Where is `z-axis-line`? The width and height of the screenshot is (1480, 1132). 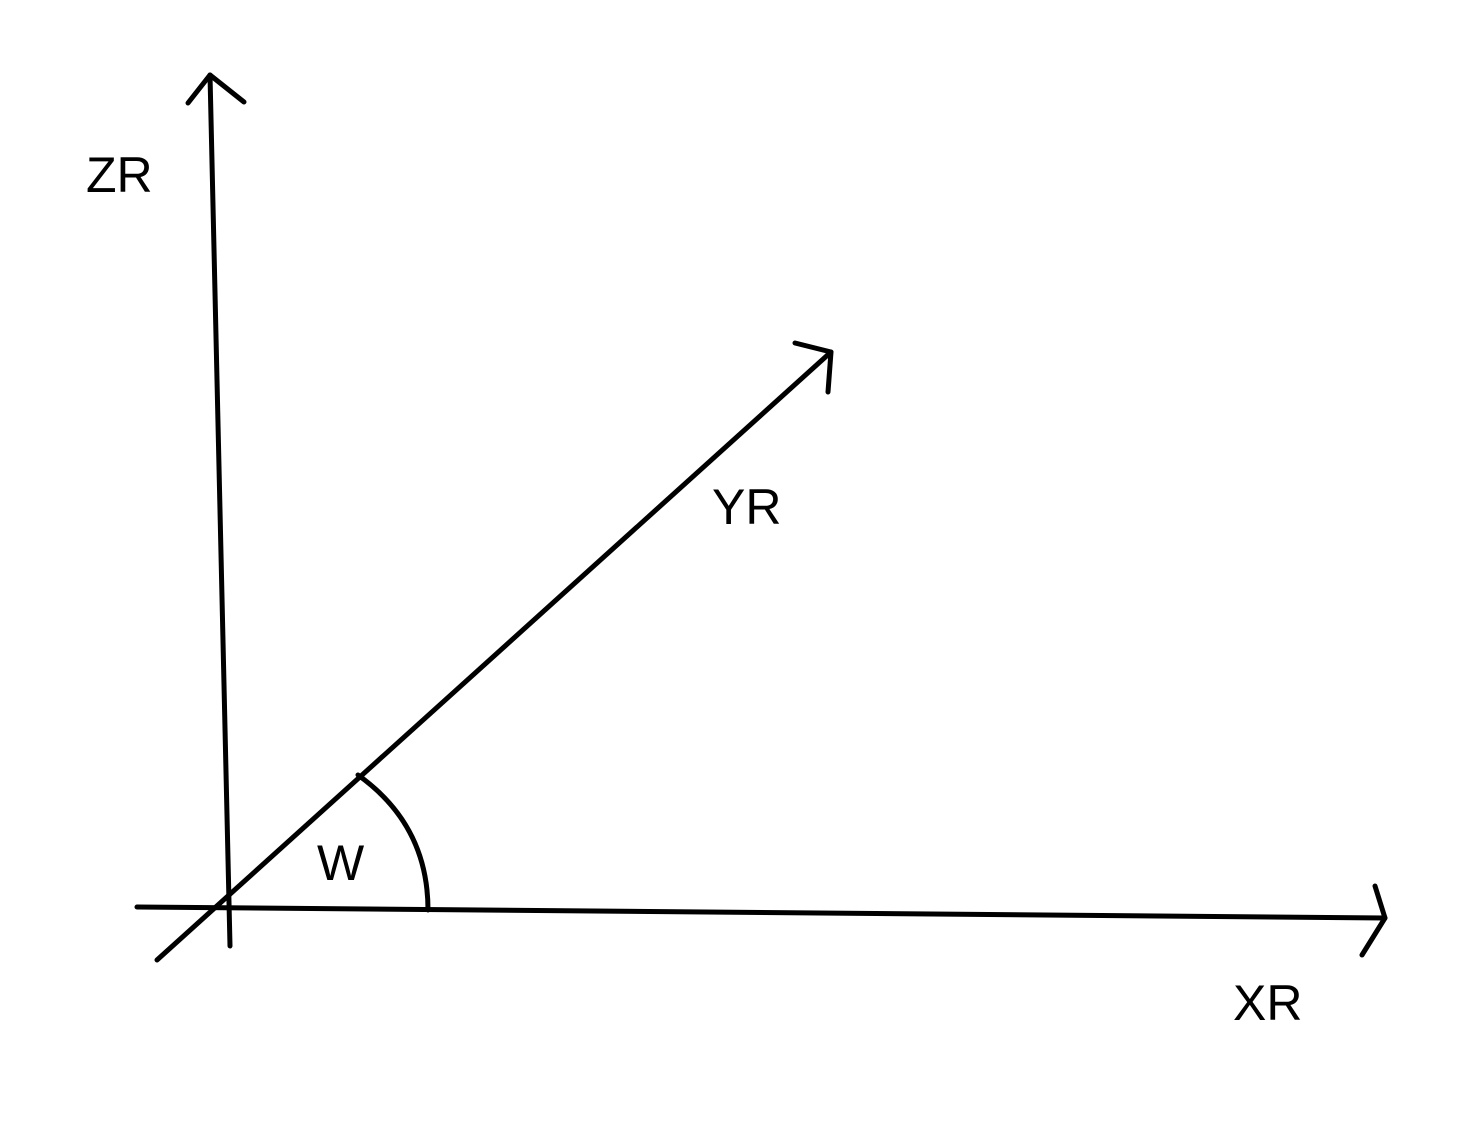
z-axis-line is located at coordinates (220, 510).